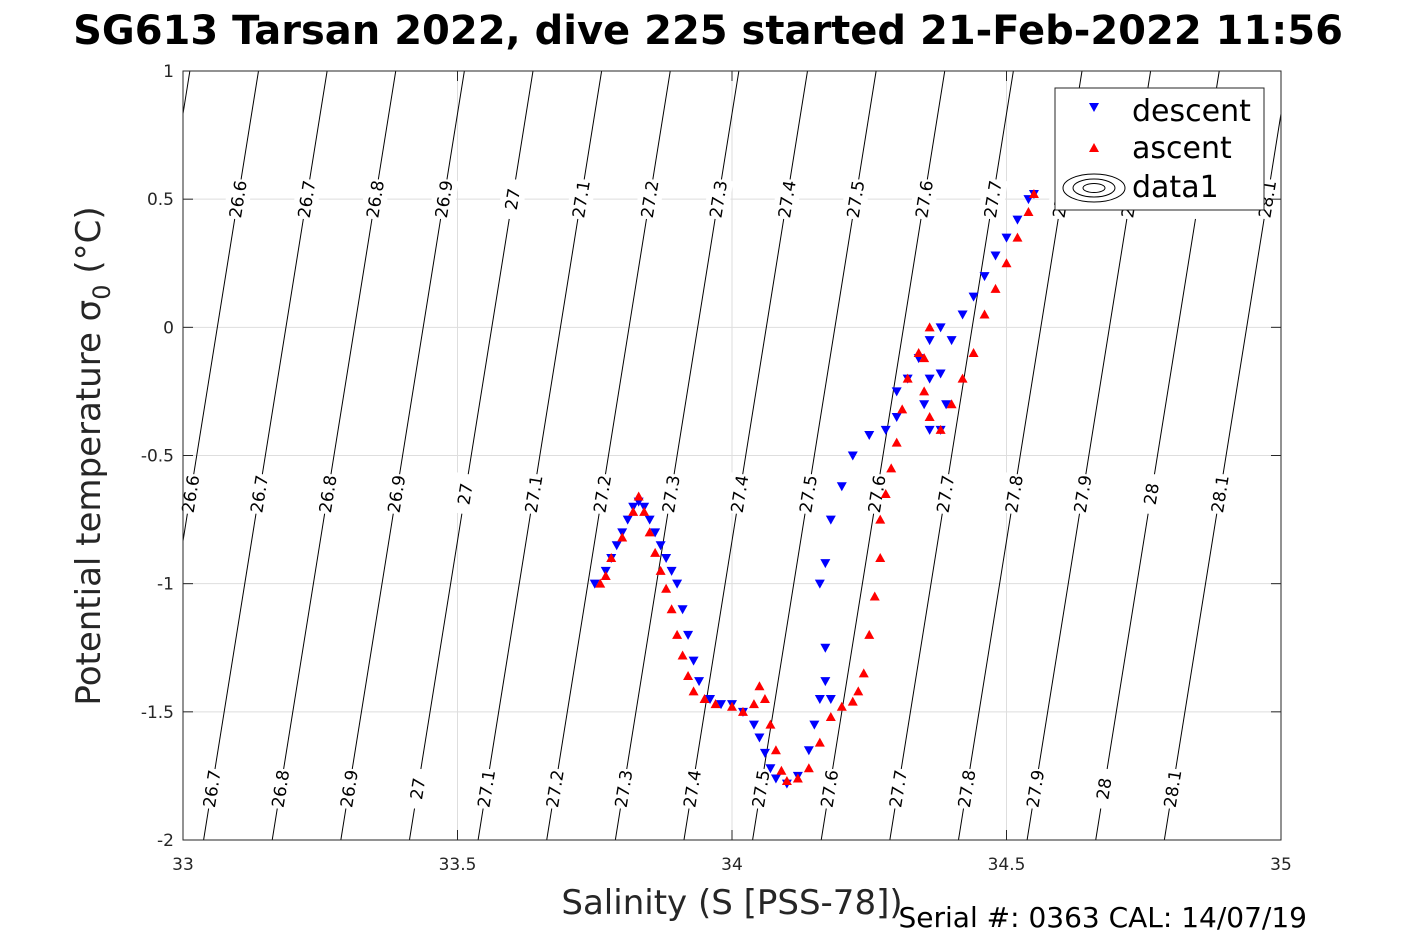 The width and height of the screenshot is (1417, 945). Describe the element at coordinates (168, 72) in the screenshot. I see `y-tick-label-6: 1` at that location.